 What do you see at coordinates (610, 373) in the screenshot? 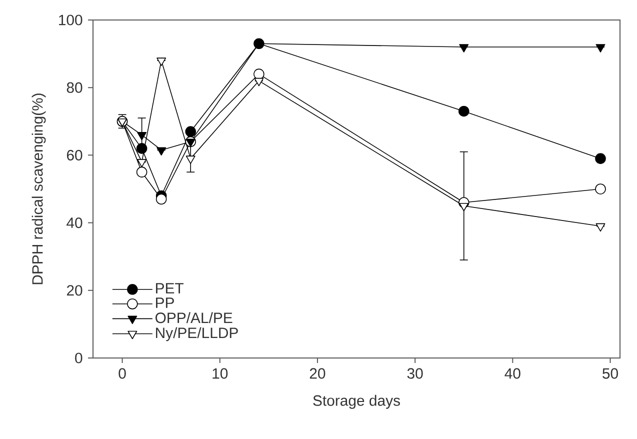
I see `x-tick-label: 50` at bounding box center [610, 373].